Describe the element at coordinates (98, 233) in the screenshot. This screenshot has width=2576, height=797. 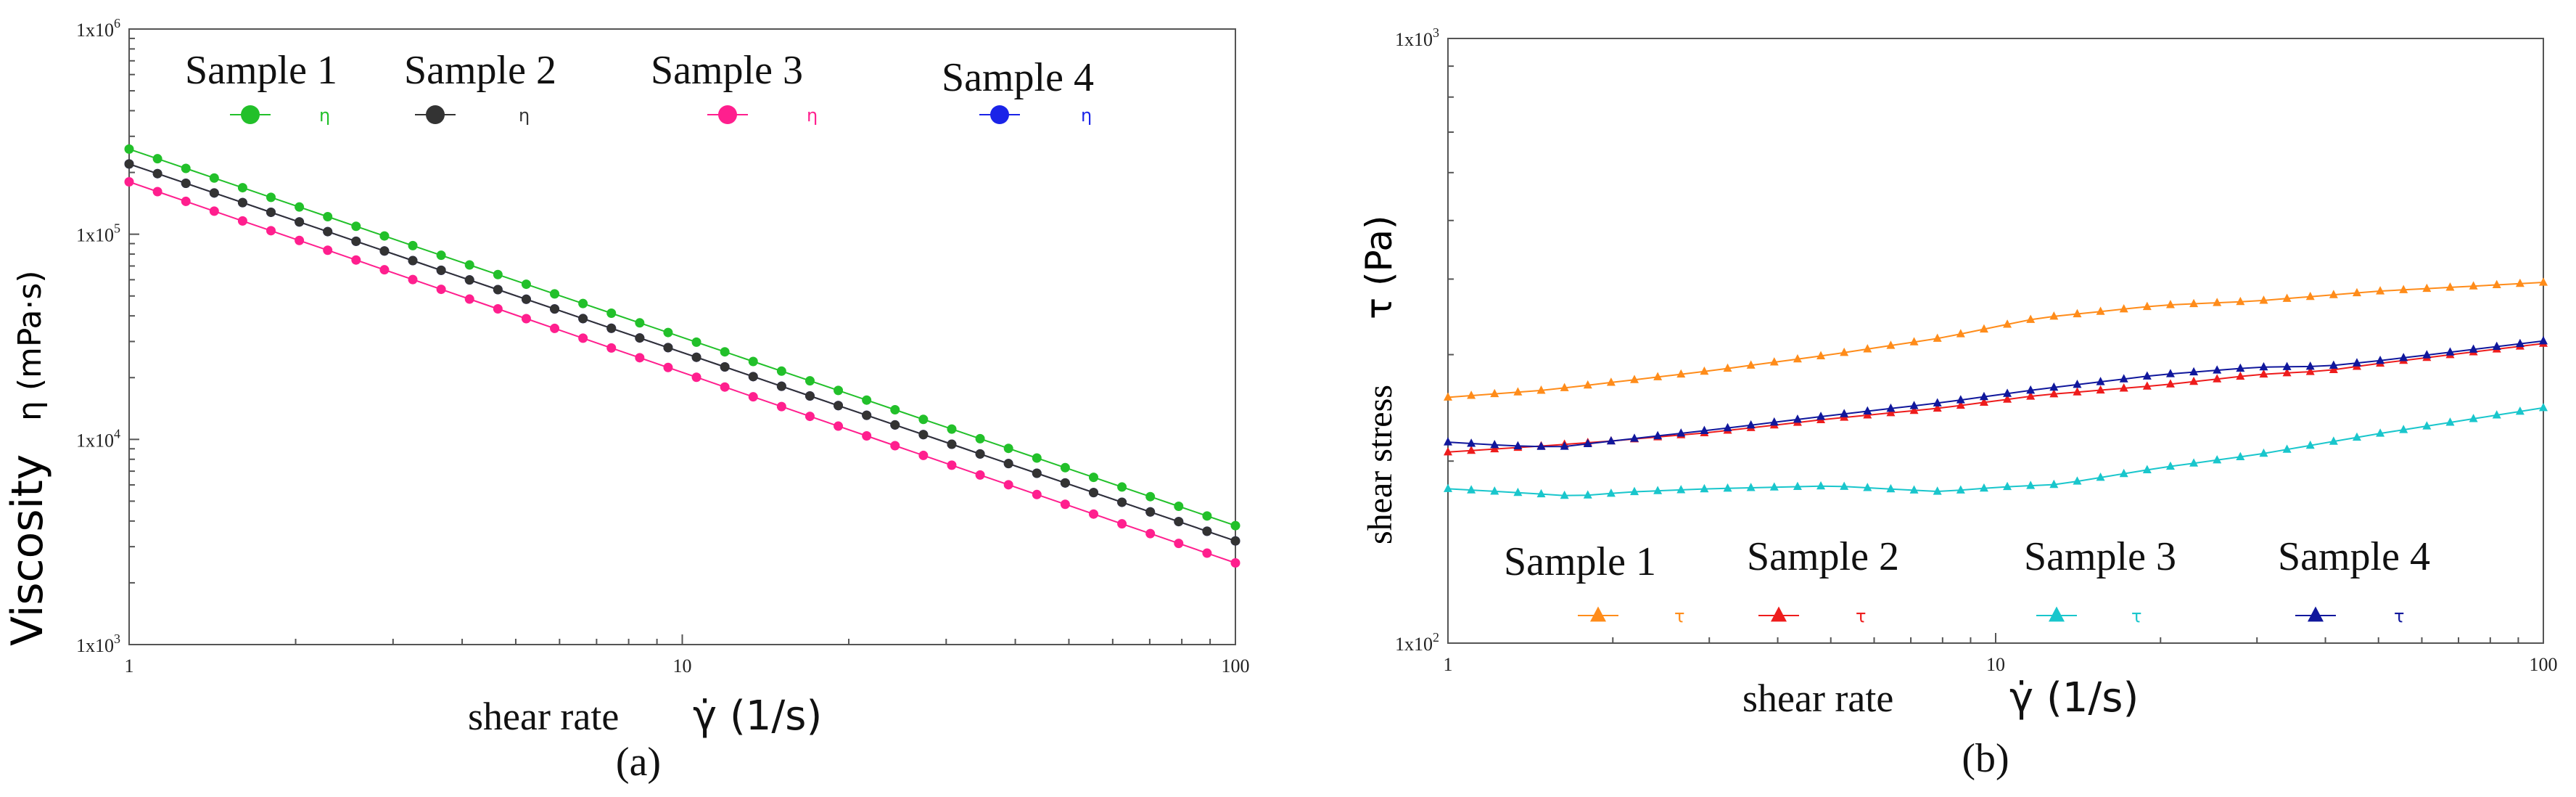
I see `a-y-tick-label: 1x10⁵` at that location.